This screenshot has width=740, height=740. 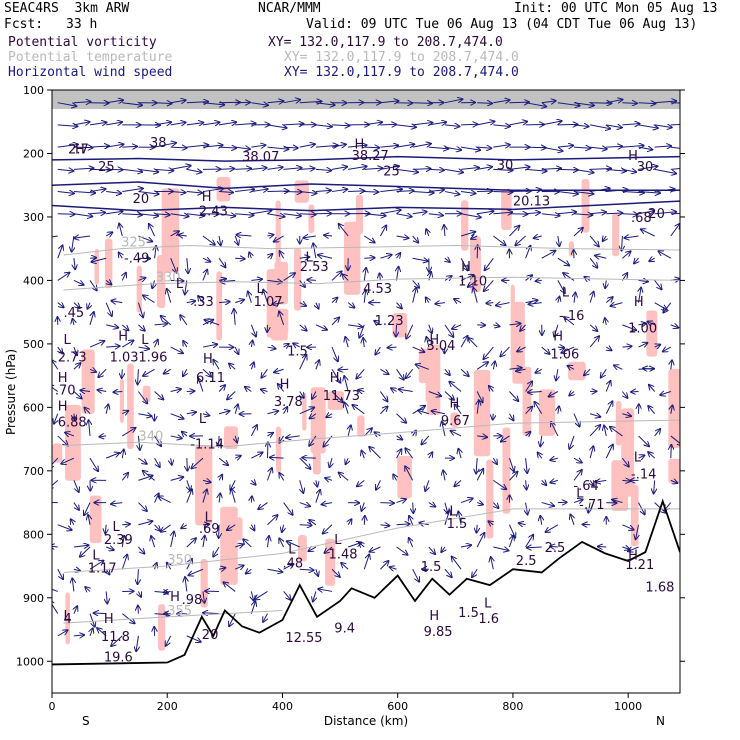 What do you see at coordinates (33, 217) in the screenshot?
I see `y-tick-label: 300` at bounding box center [33, 217].